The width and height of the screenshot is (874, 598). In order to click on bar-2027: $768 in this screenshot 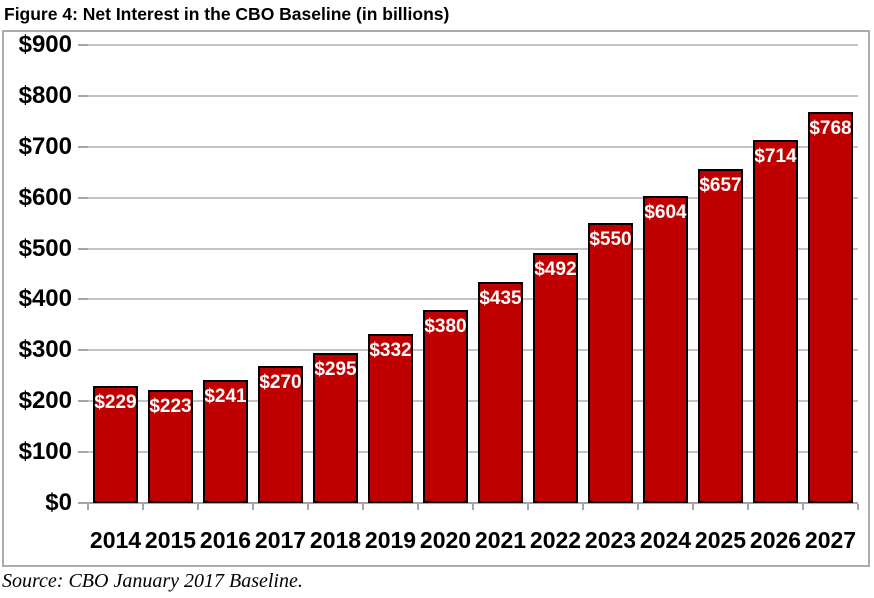, I will do `click(830, 307)`.